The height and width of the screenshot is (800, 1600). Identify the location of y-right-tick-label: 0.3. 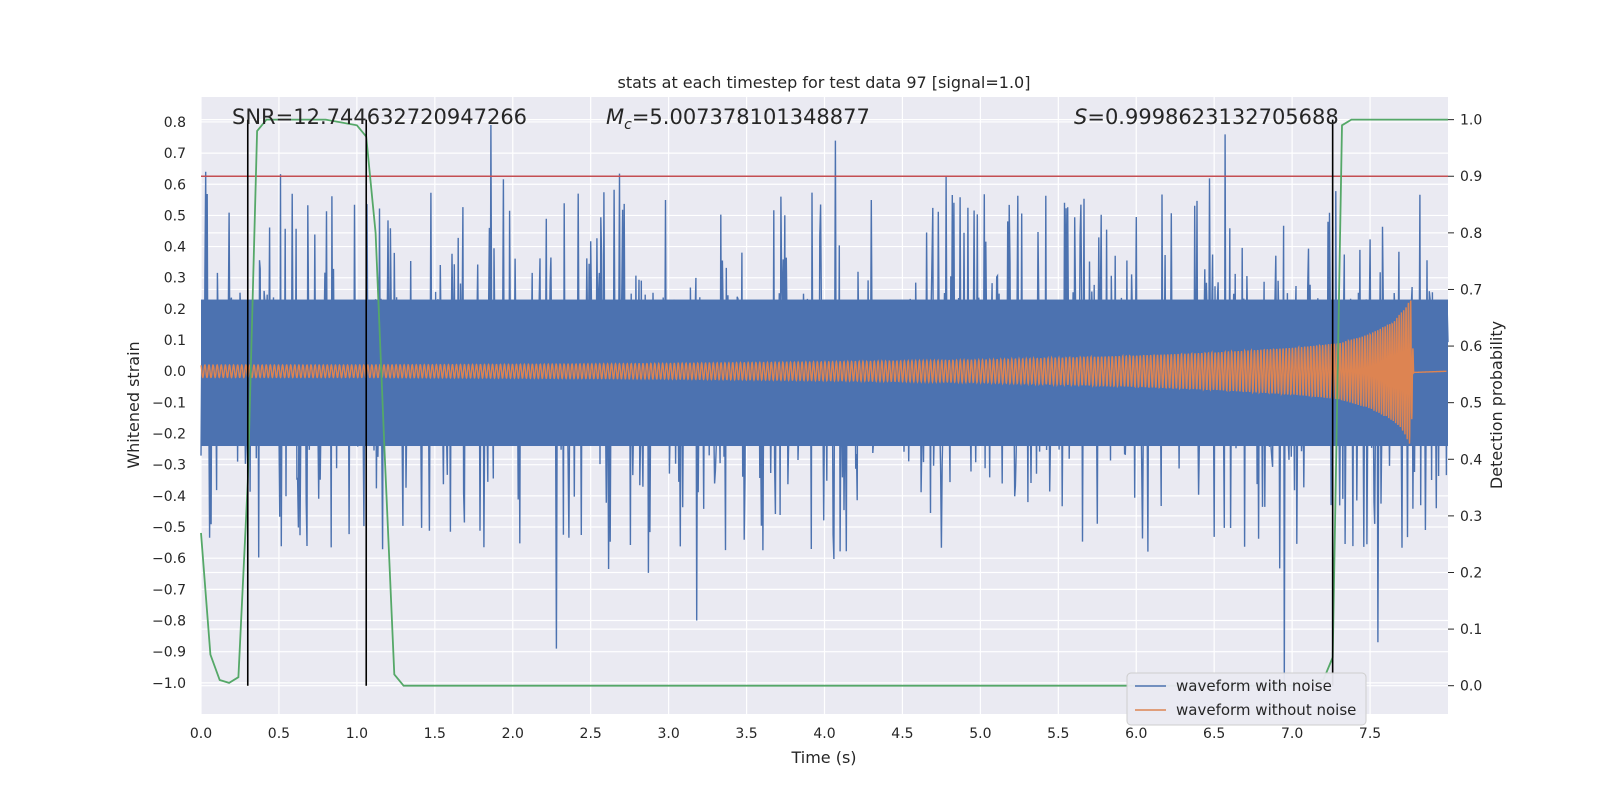
(1471, 517).